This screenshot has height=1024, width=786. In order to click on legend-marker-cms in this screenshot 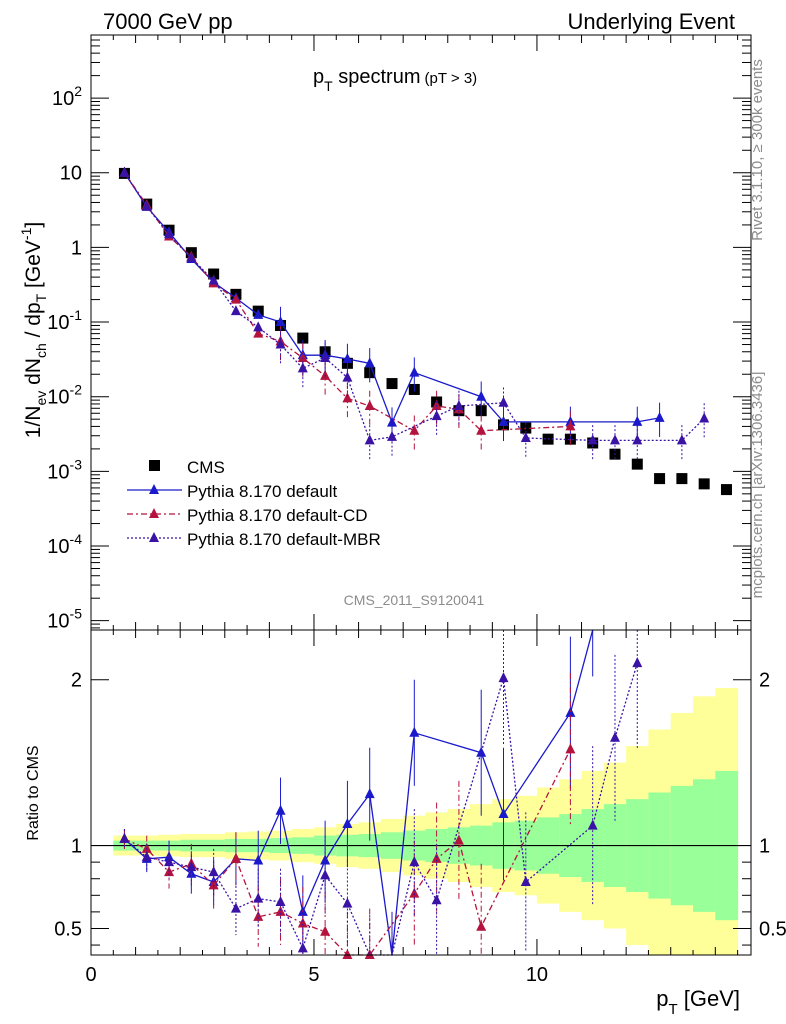, I will do `click(154, 465)`.